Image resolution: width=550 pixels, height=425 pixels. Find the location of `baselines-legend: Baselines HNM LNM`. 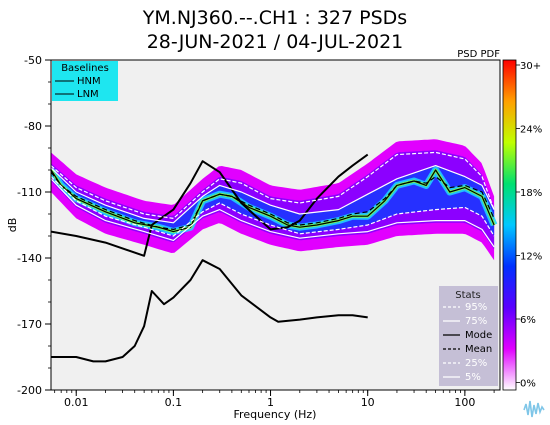

baselines-legend: Baselines HNM LNM is located at coordinates (85, 81).